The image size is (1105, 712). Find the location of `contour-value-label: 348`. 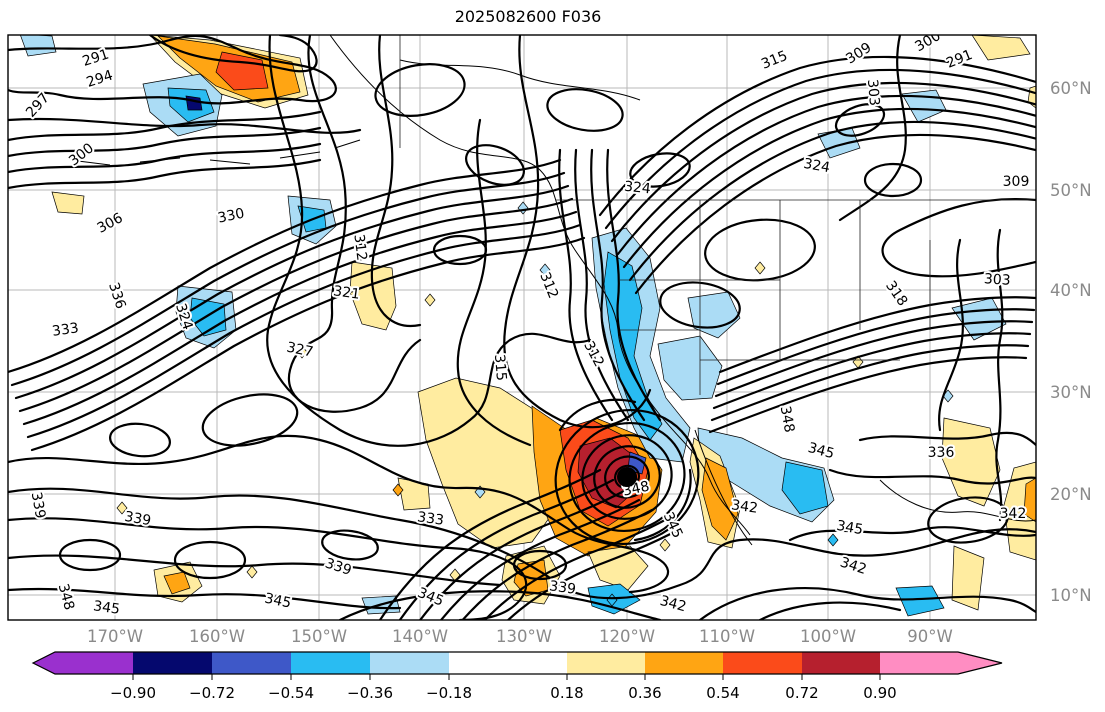

contour-value-label: 348 is located at coordinates (787, 419).